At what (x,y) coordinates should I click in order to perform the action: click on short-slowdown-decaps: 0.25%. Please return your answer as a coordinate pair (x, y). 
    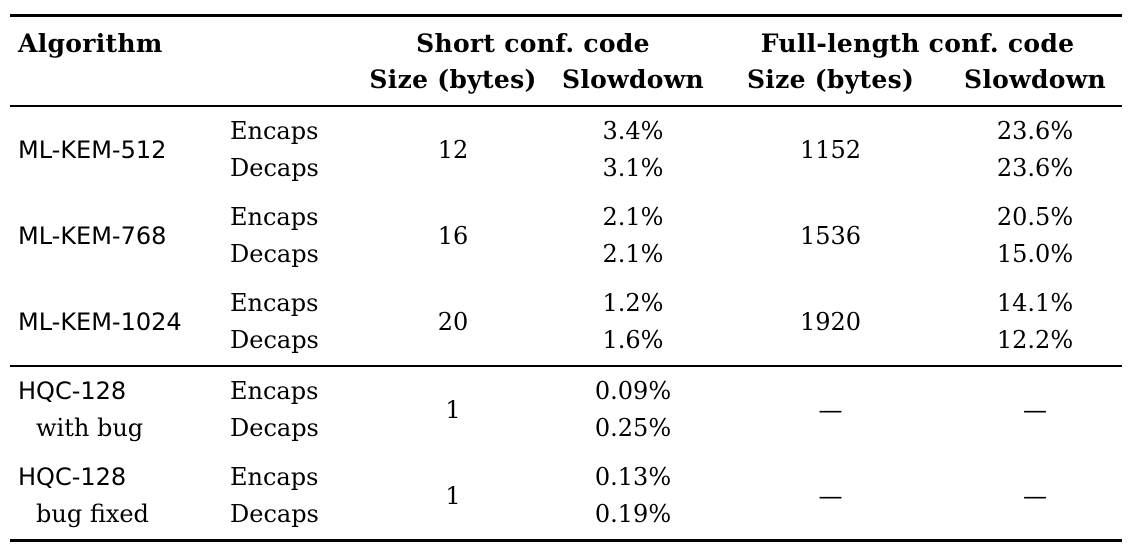
    Looking at the image, I should click on (633, 428).